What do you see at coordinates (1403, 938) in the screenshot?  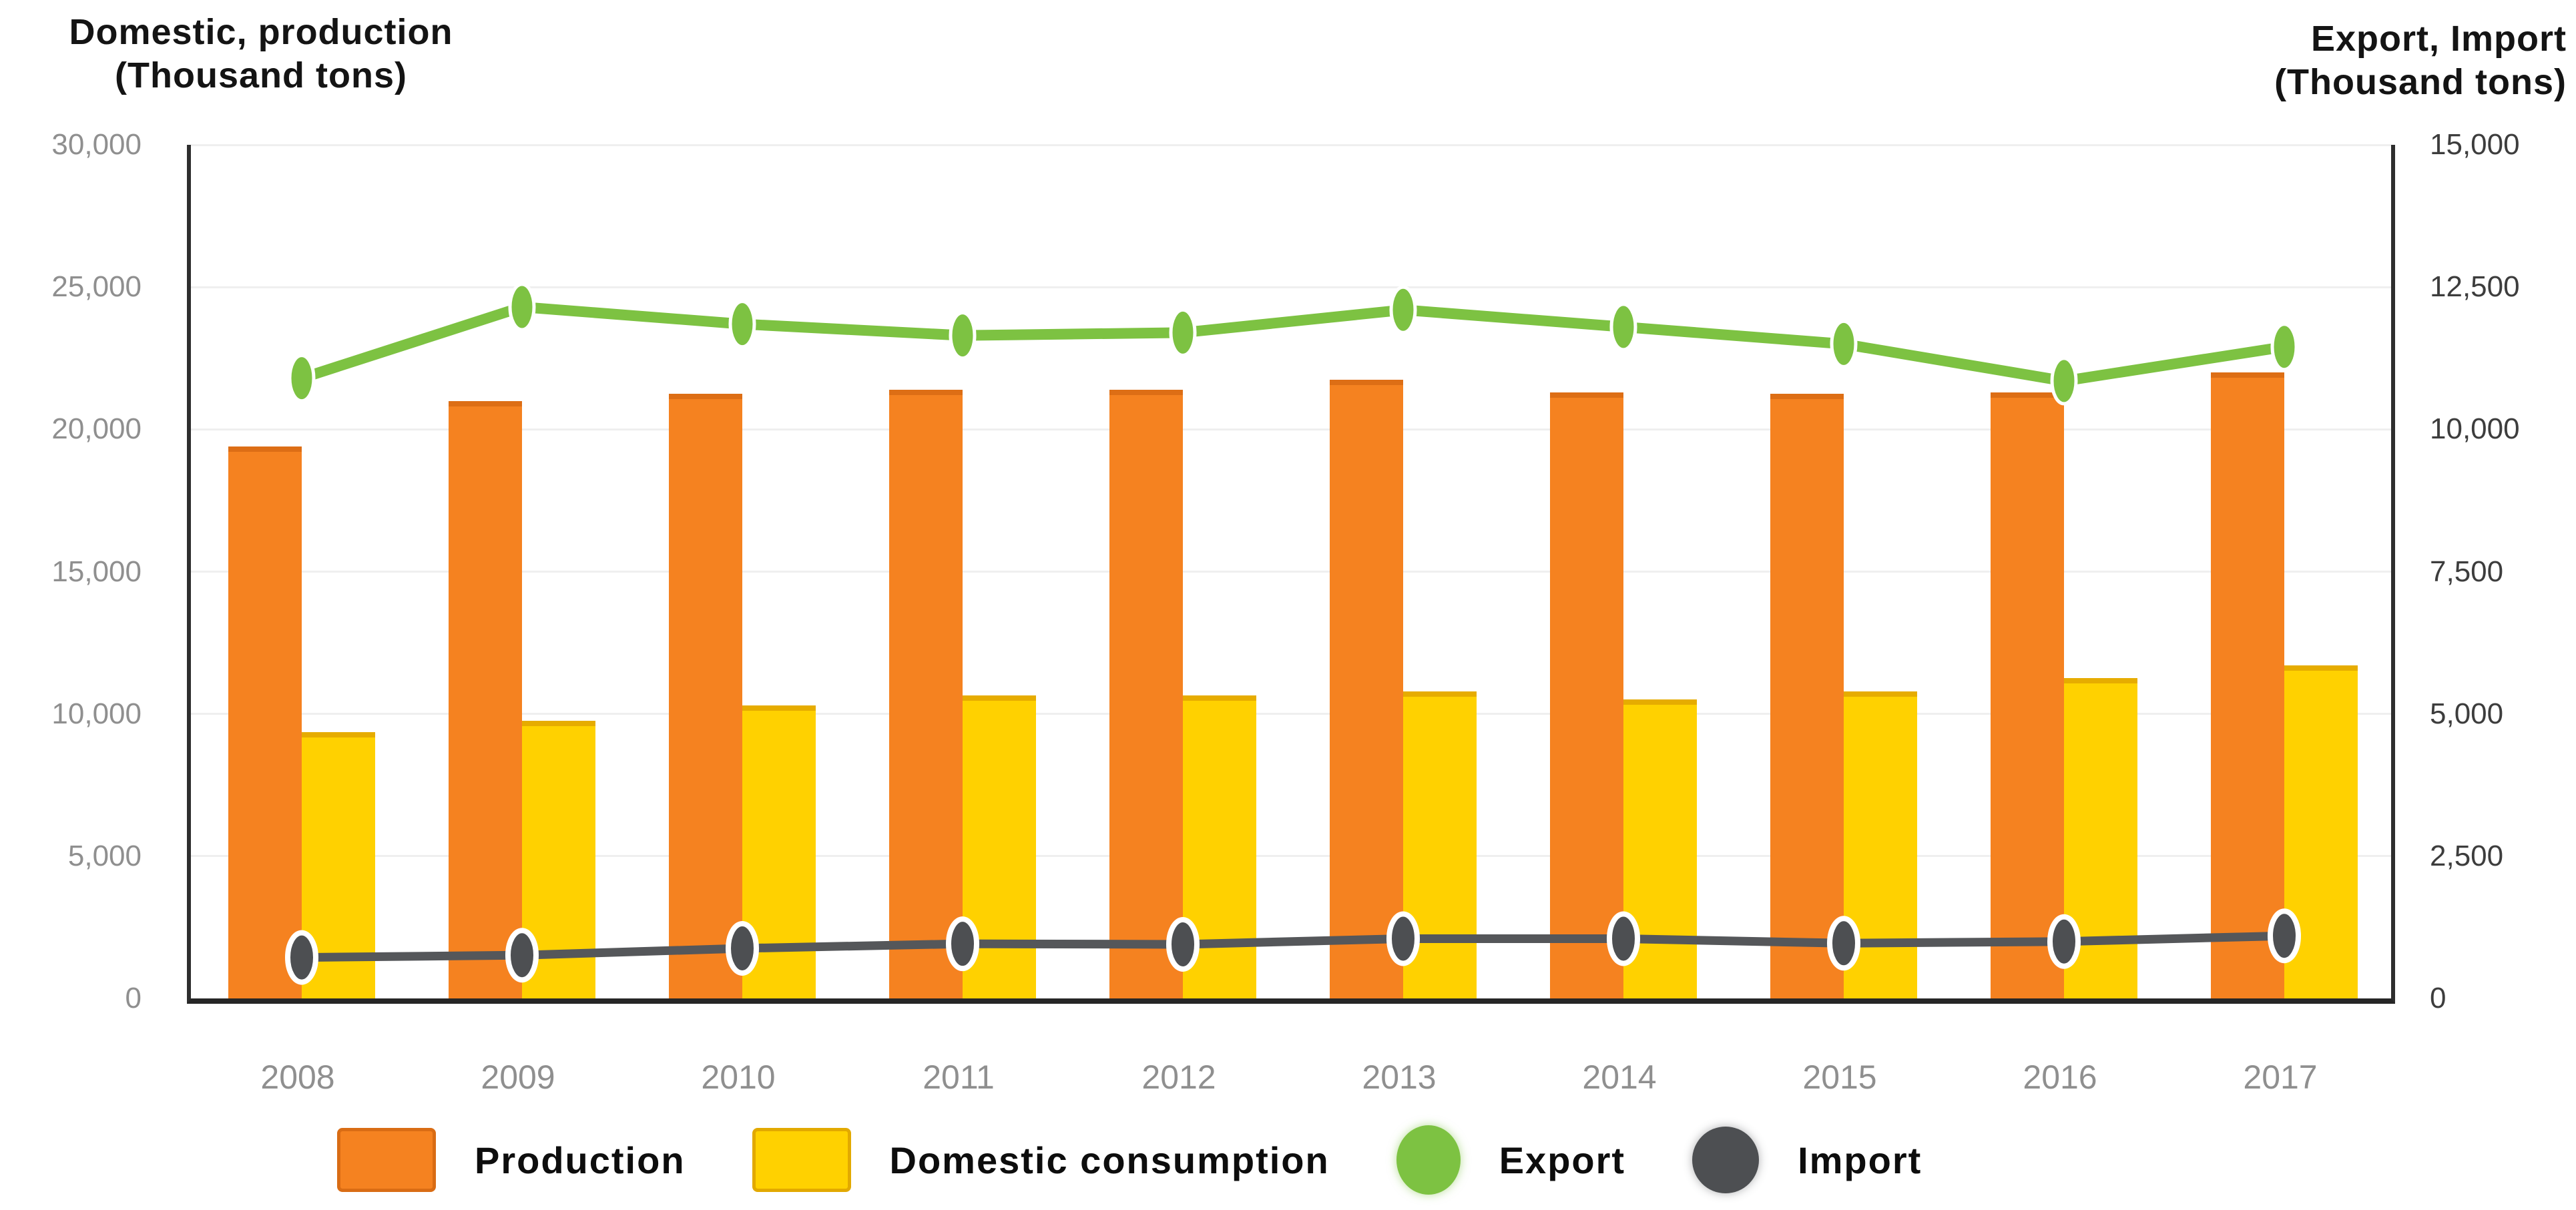 I see `import-marker-2013` at bounding box center [1403, 938].